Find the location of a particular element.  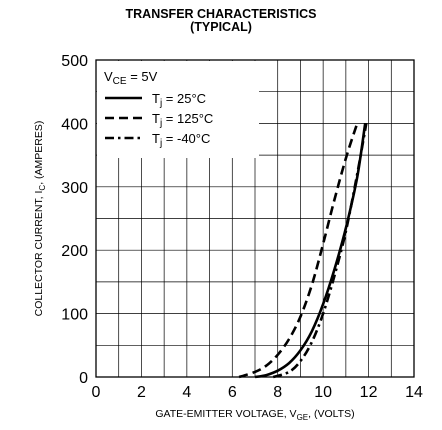

y-axis-label-suffix: , (AMPERES) is located at coordinates (39, 153).